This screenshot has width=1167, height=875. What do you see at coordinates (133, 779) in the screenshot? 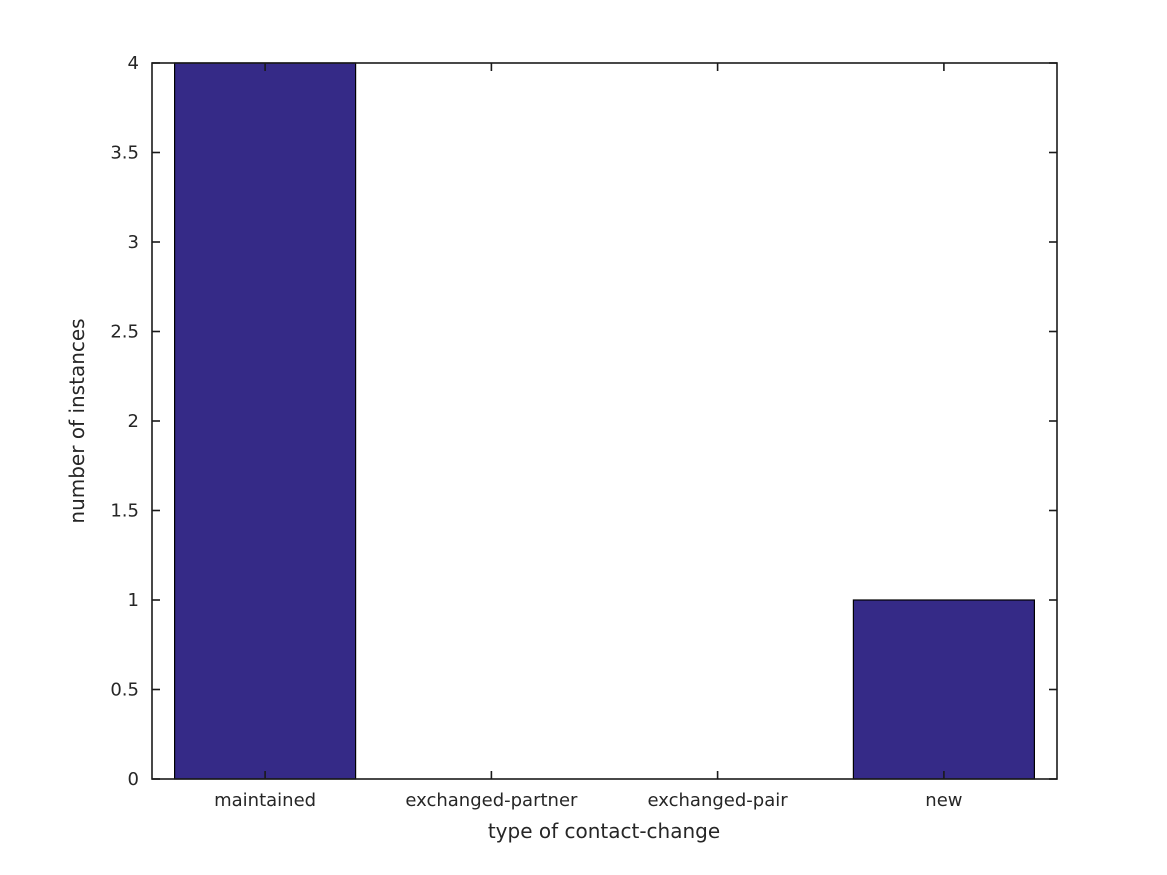
I see `y-tick-label: 0` at bounding box center [133, 779].